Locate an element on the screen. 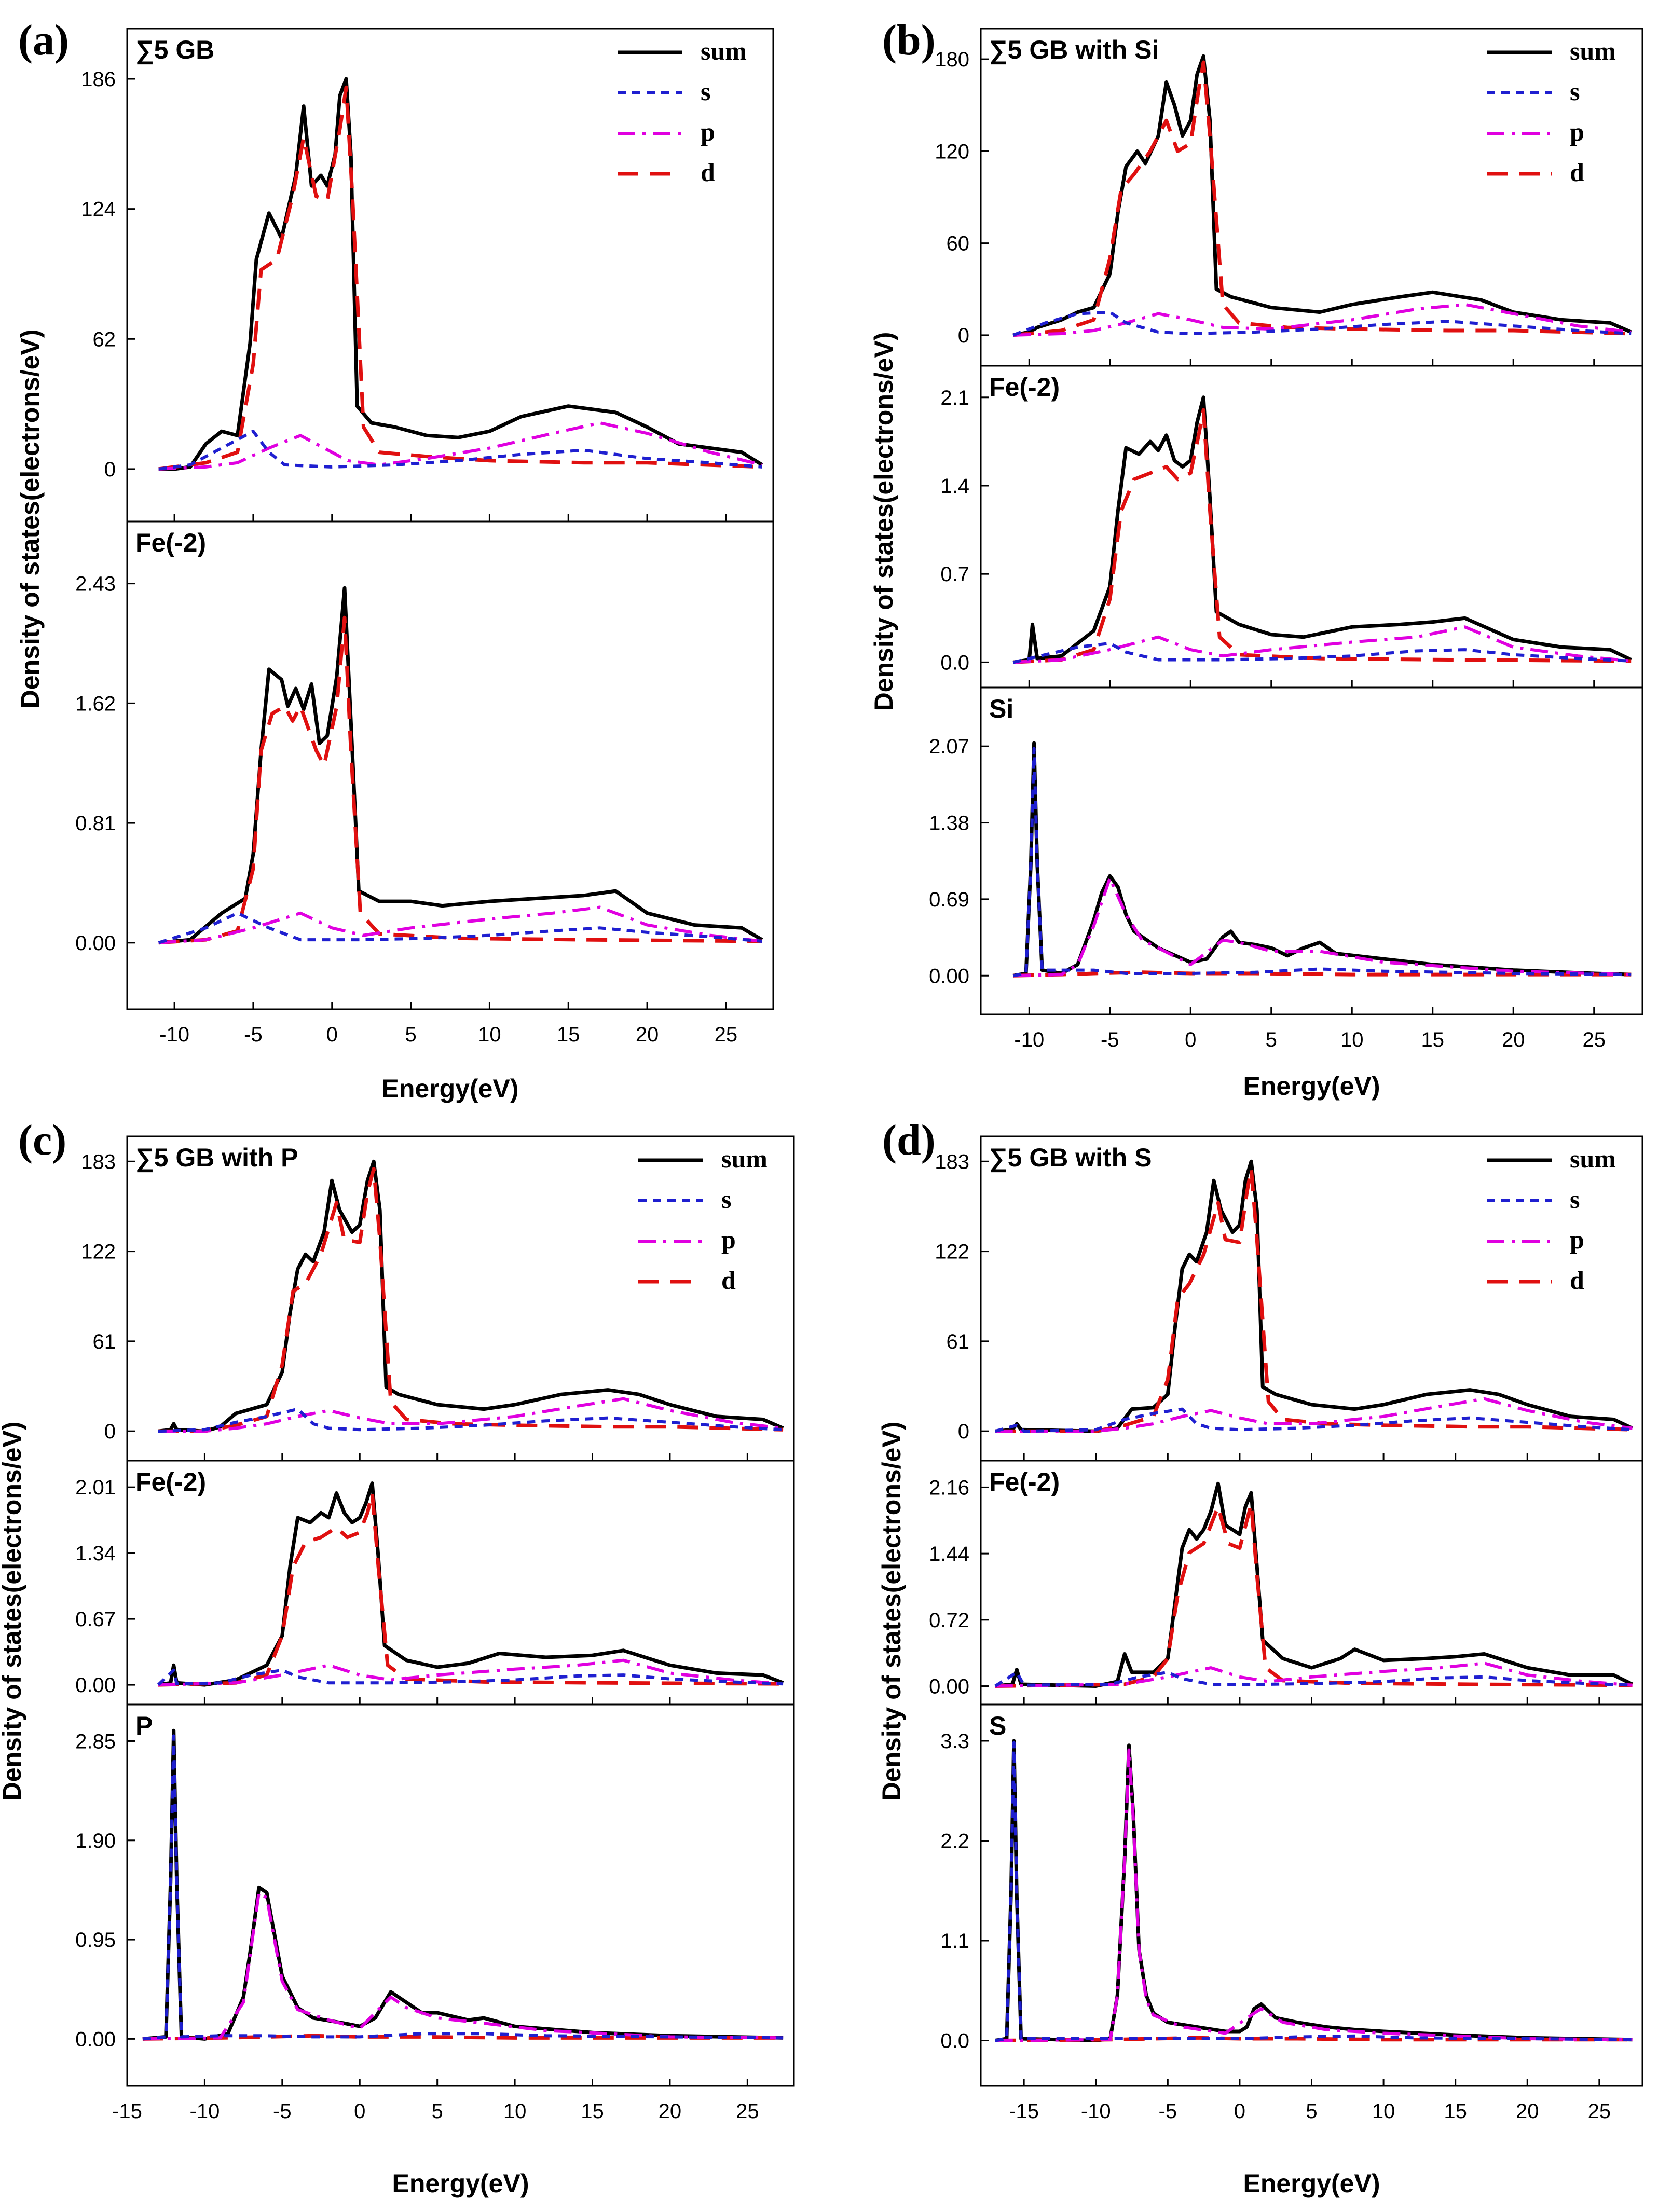 The width and height of the screenshot is (1658, 2212). panel-letter: (d) is located at coordinates (909, 1140).